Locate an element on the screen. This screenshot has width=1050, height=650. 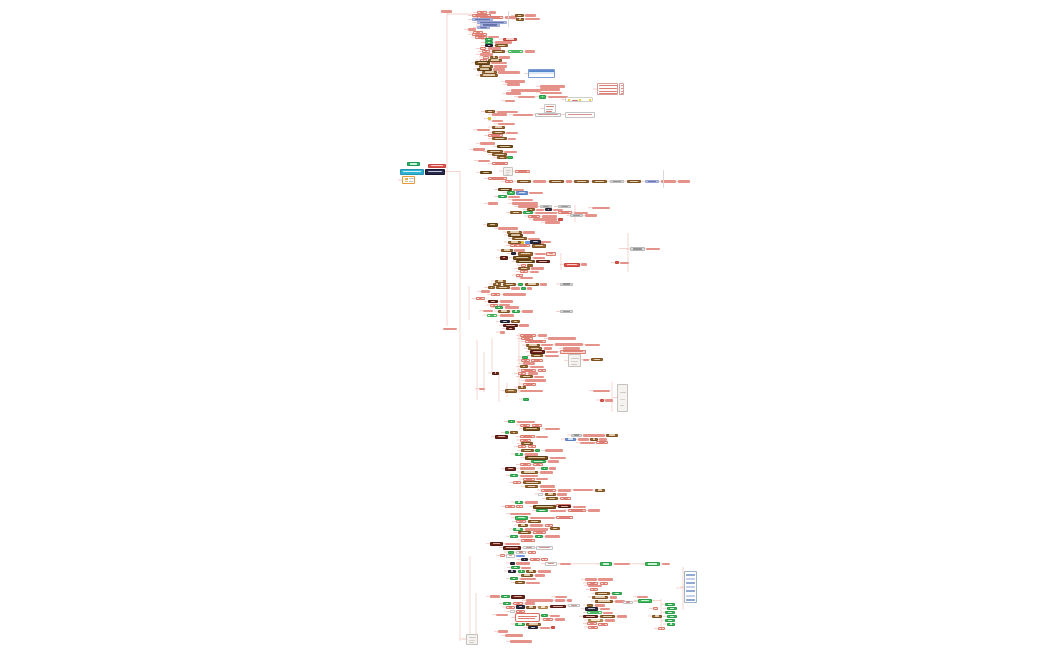
root-topic-node is located at coordinates (434, 171).